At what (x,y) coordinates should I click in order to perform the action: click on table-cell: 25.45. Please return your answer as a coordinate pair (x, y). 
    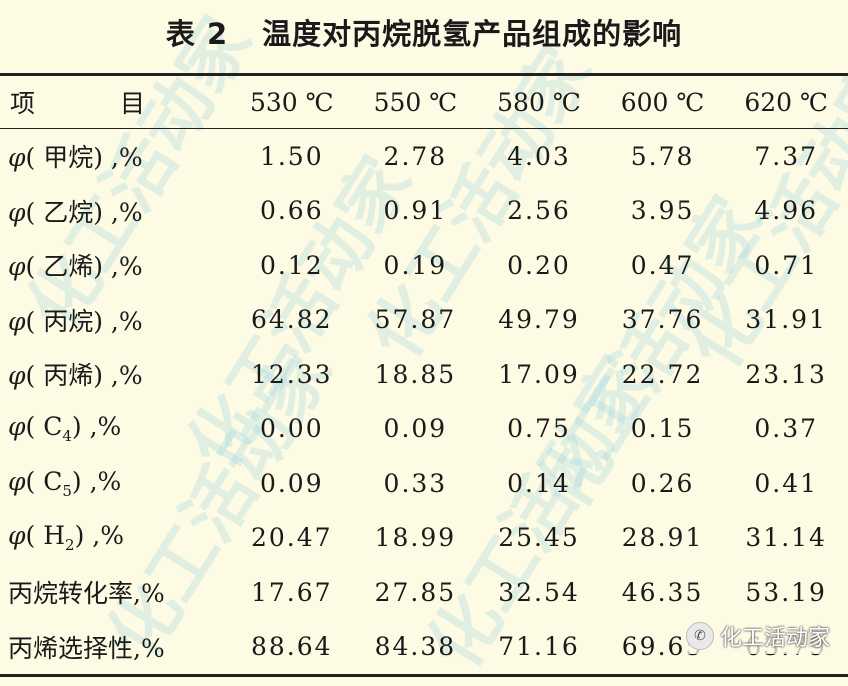
    Looking at the image, I should click on (539, 538).